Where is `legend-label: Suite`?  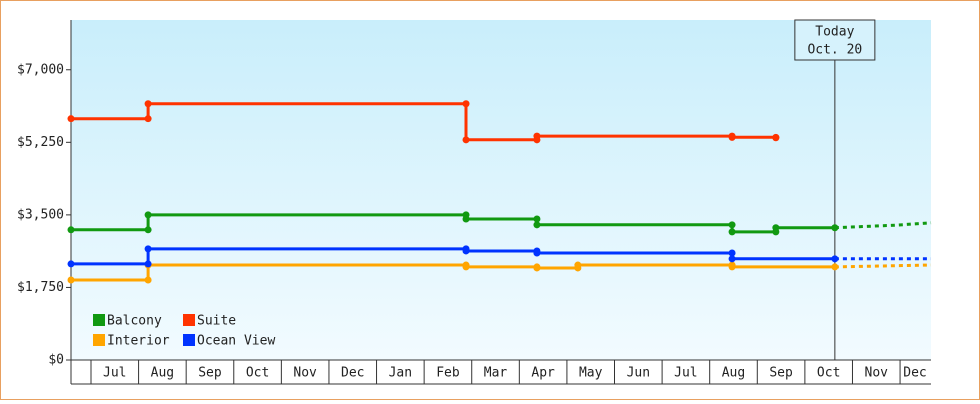 legend-label: Suite is located at coordinates (216, 321).